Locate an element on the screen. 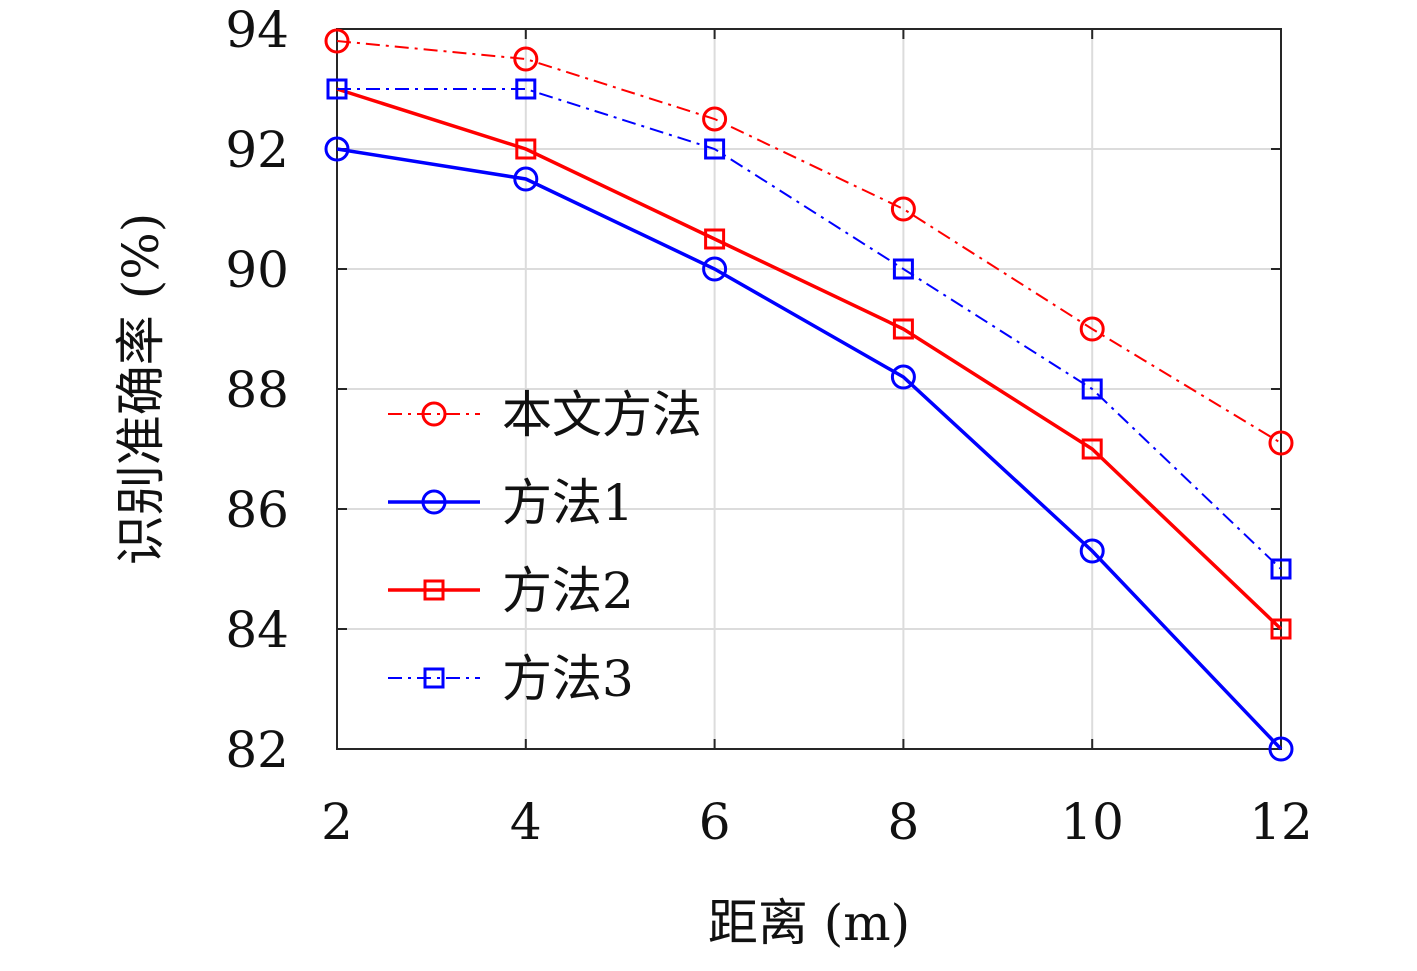 The height and width of the screenshot is (971, 1417). y-tick-label: 94 is located at coordinates (257, 30).